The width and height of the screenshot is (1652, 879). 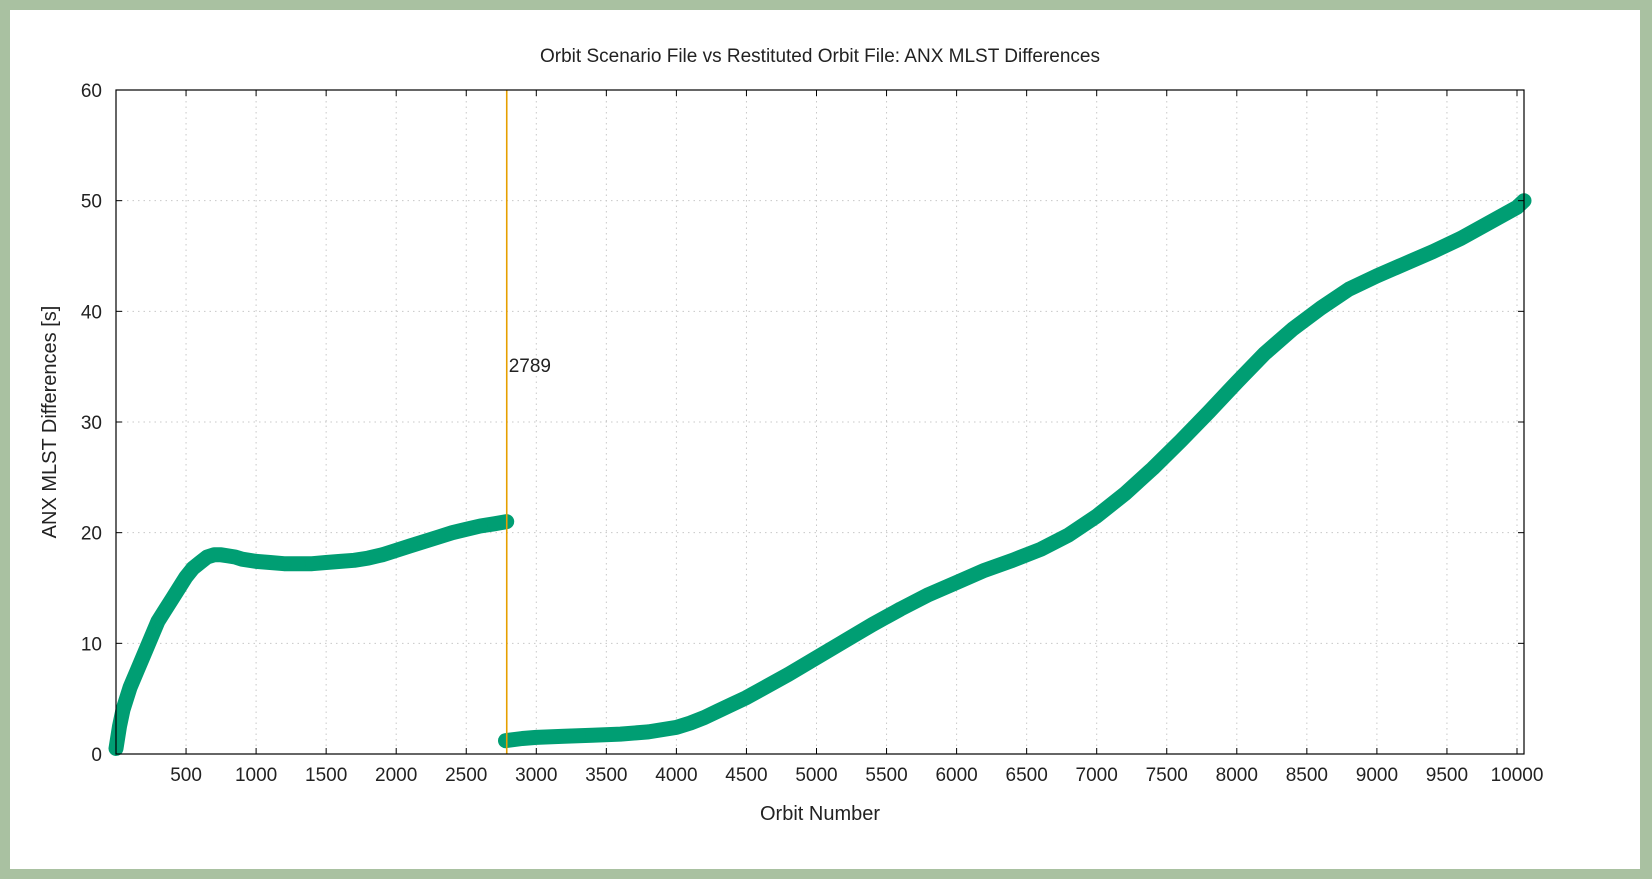 I want to click on x-tick-label: 6000, so click(x=956, y=775).